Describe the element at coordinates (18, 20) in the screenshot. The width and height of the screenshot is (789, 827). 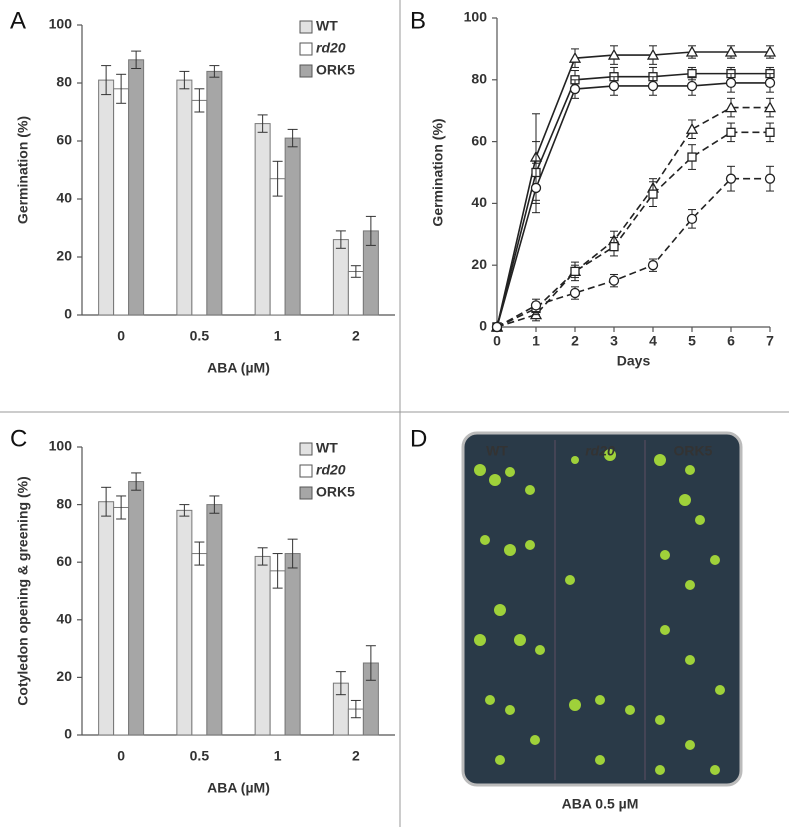
I see `panel-letter: A` at that location.